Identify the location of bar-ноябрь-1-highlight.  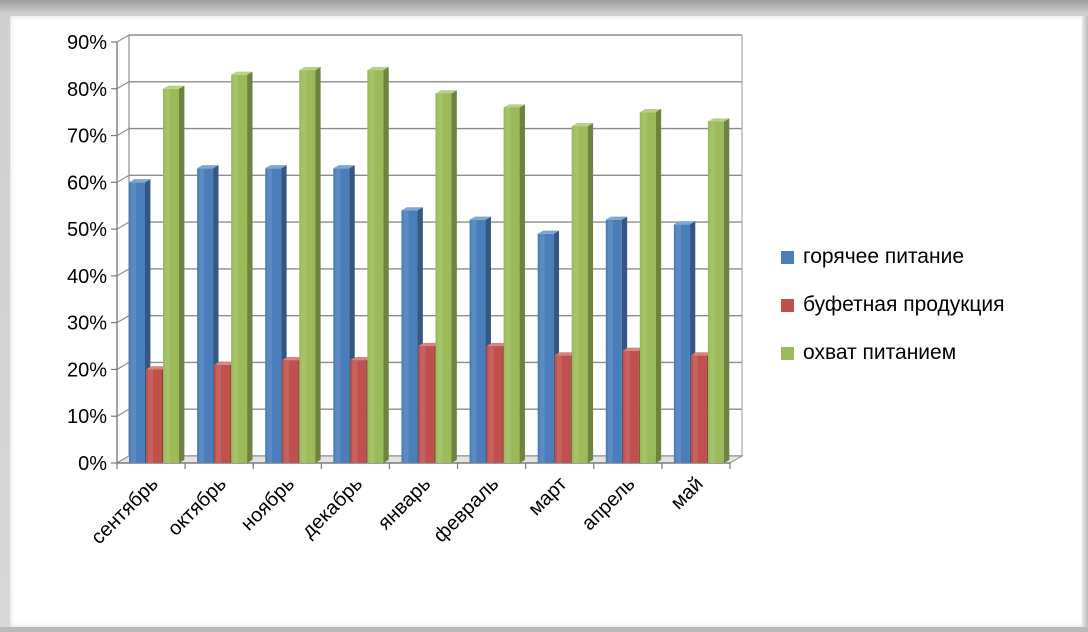
(287, 411).